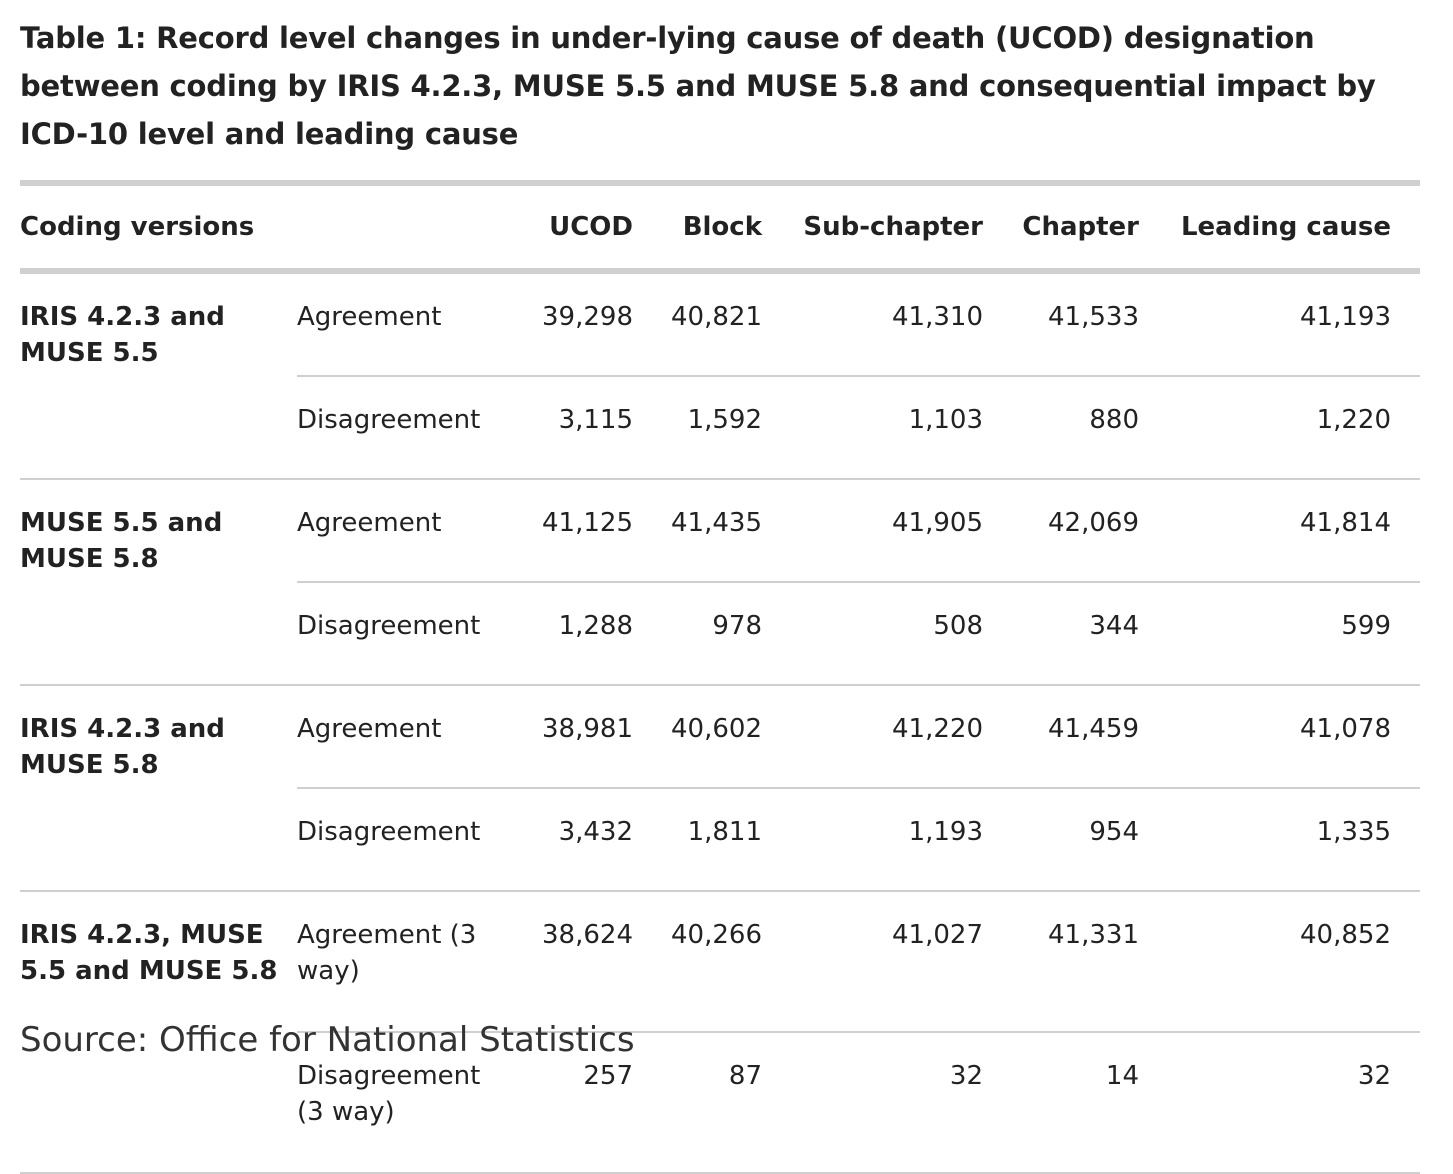 Image resolution: width=1453 pixels, height=1174 pixels. Describe the element at coordinates (1061, 531) in the screenshot. I see `cell-chapter: 42,069` at that location.